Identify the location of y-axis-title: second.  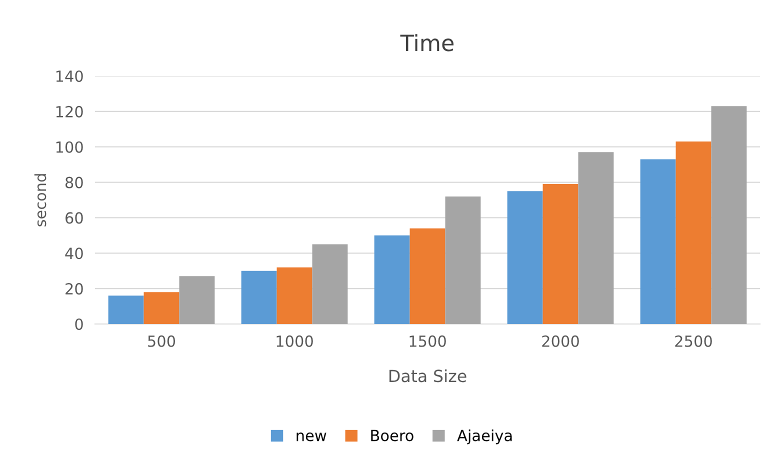
(40, 200).